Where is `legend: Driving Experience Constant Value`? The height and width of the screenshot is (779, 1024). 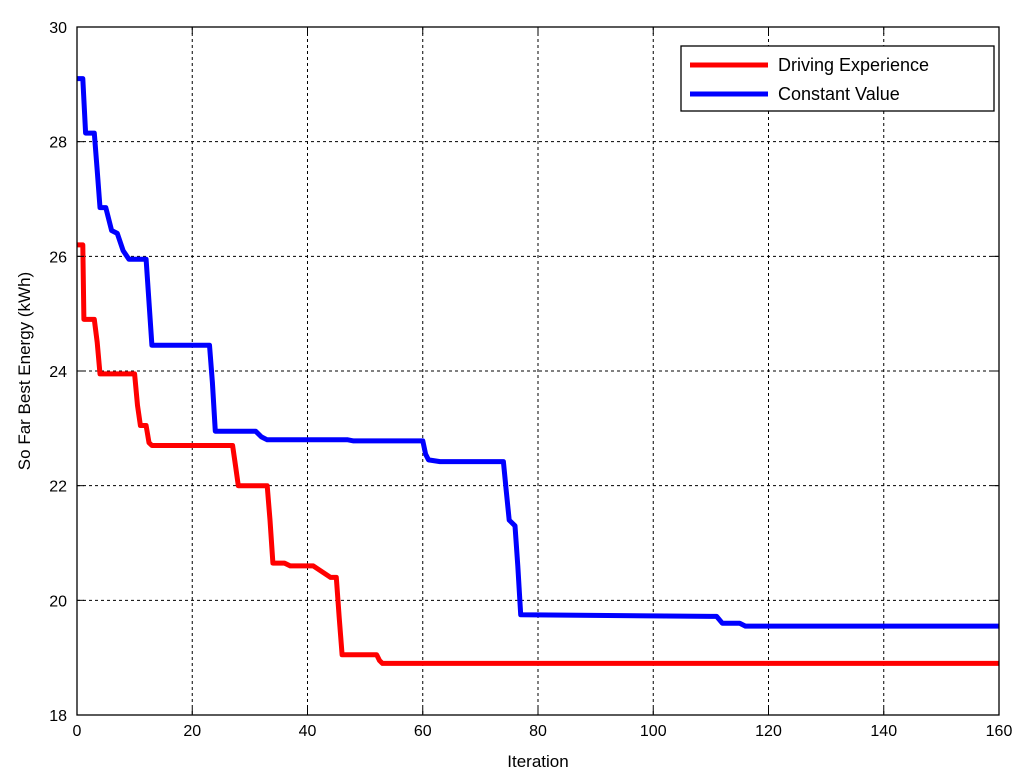
legend: Driving Experience Constant Value is located at coordinates (837, 78).